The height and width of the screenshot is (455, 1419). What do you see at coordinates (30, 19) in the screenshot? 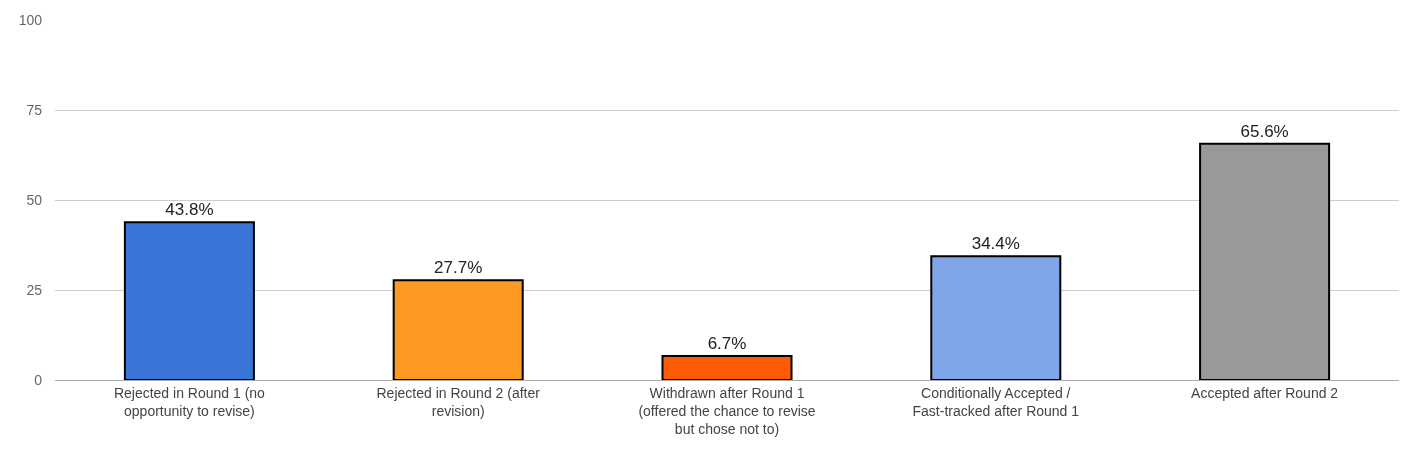
I see `y-tick-label: 100` at bounding box center [30, 19].